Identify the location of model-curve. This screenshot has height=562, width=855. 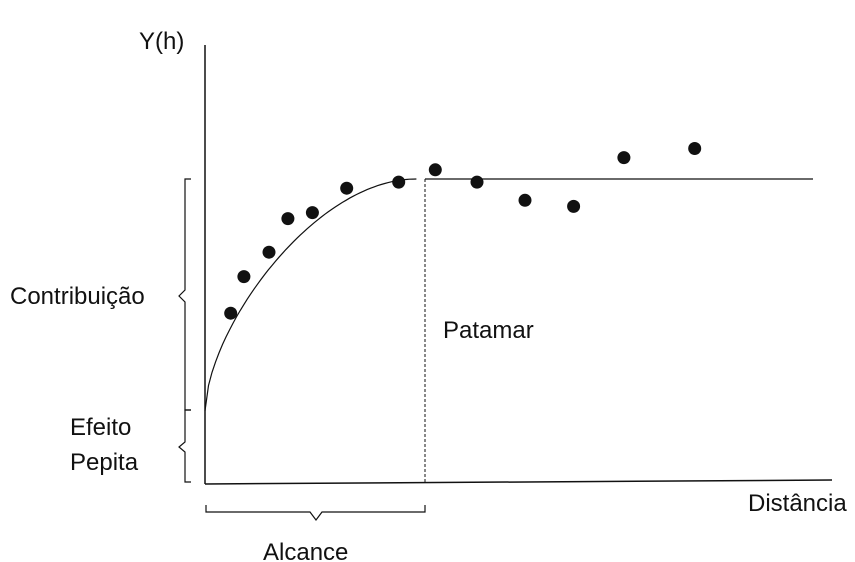
(310, 294).